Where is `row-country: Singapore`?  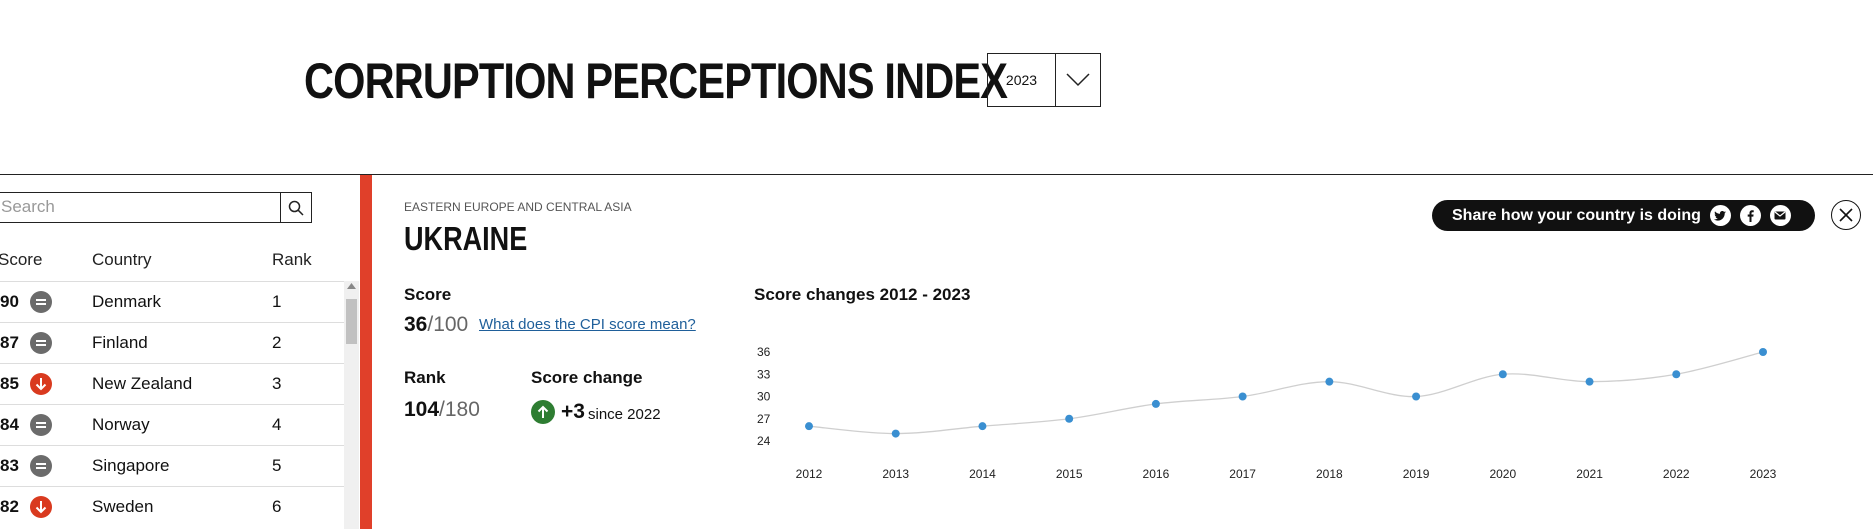
row-country: Singapore is located at coordinates (131, 465).